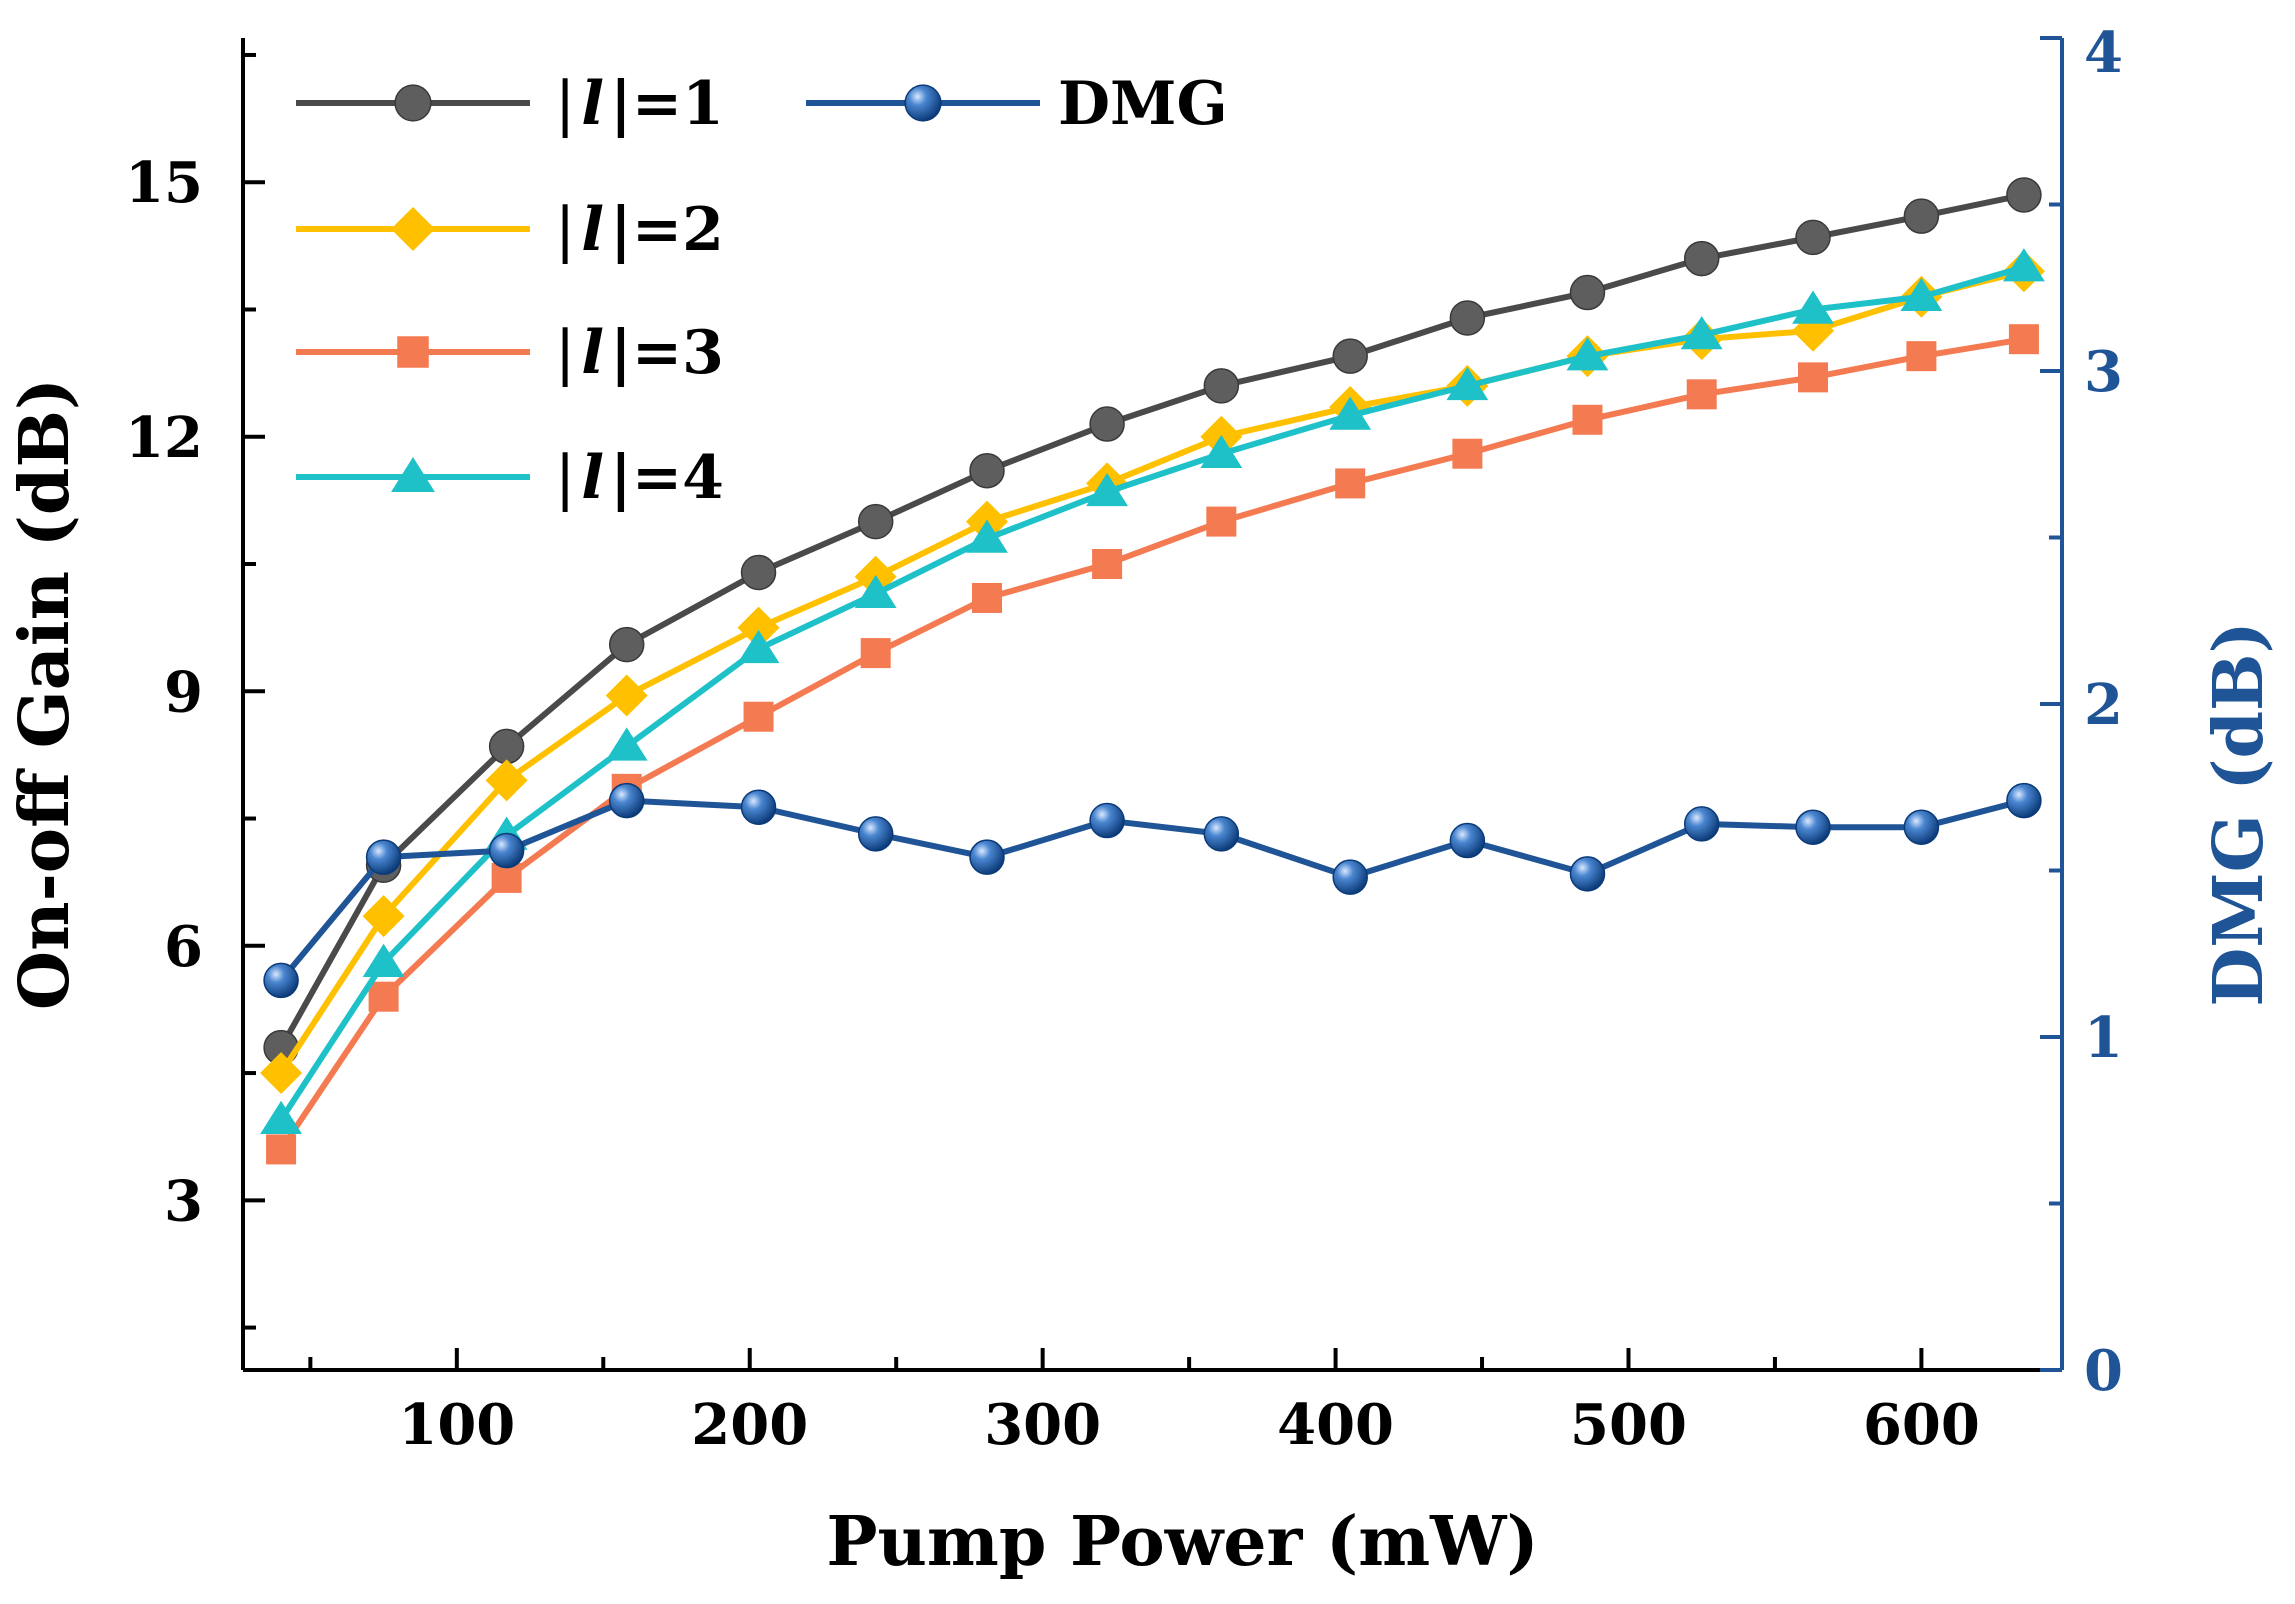  I want to click on legend-label-suffix: |=1, so click(667, 104).